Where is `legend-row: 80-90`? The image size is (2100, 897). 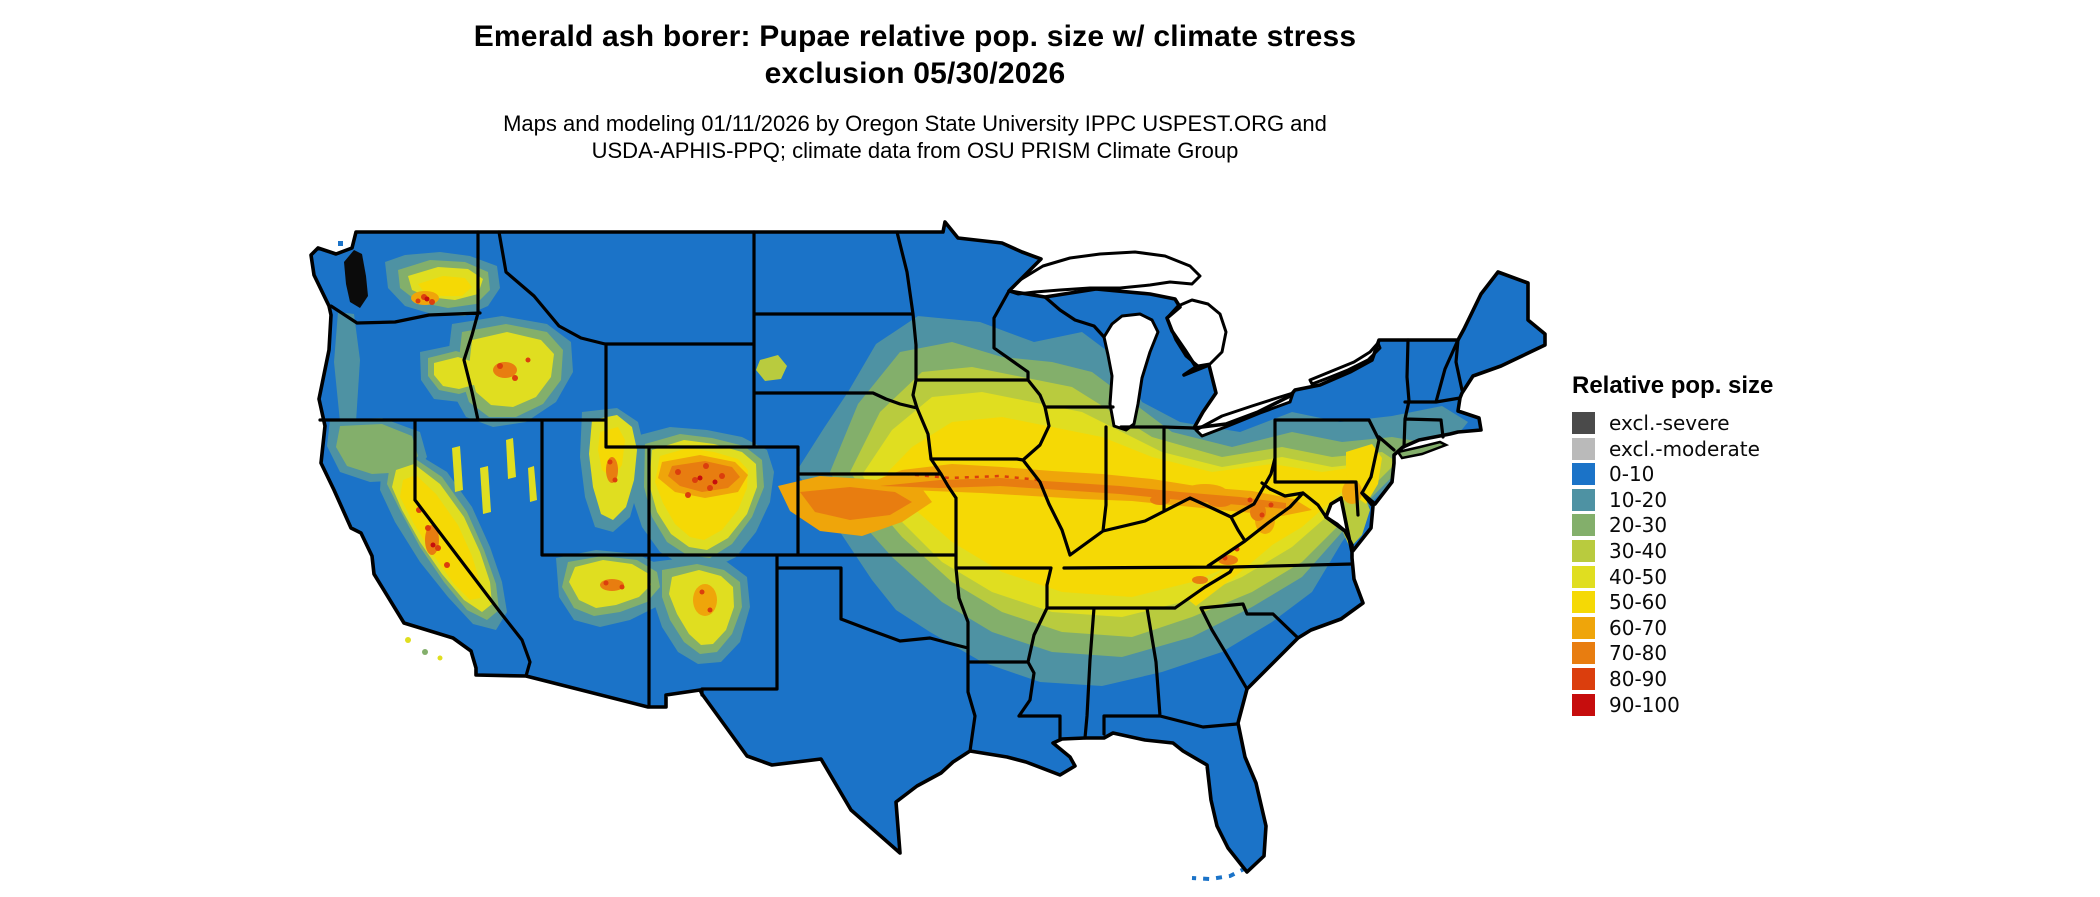 legend-row: 80-90 is located at coordinates (1702, 678).